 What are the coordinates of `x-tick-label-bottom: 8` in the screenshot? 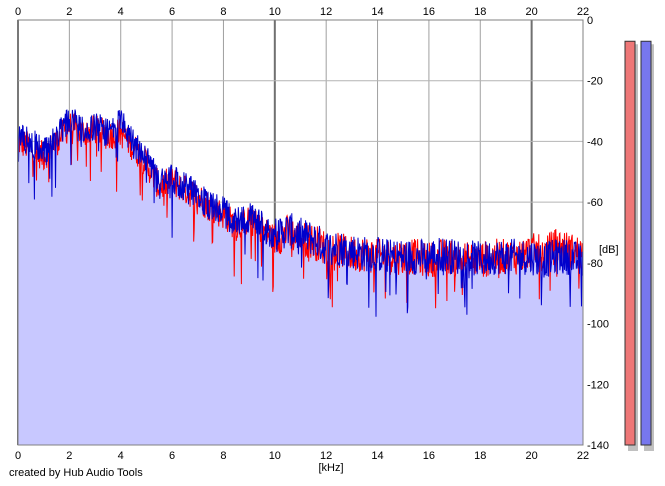 It's located at (223, 456).